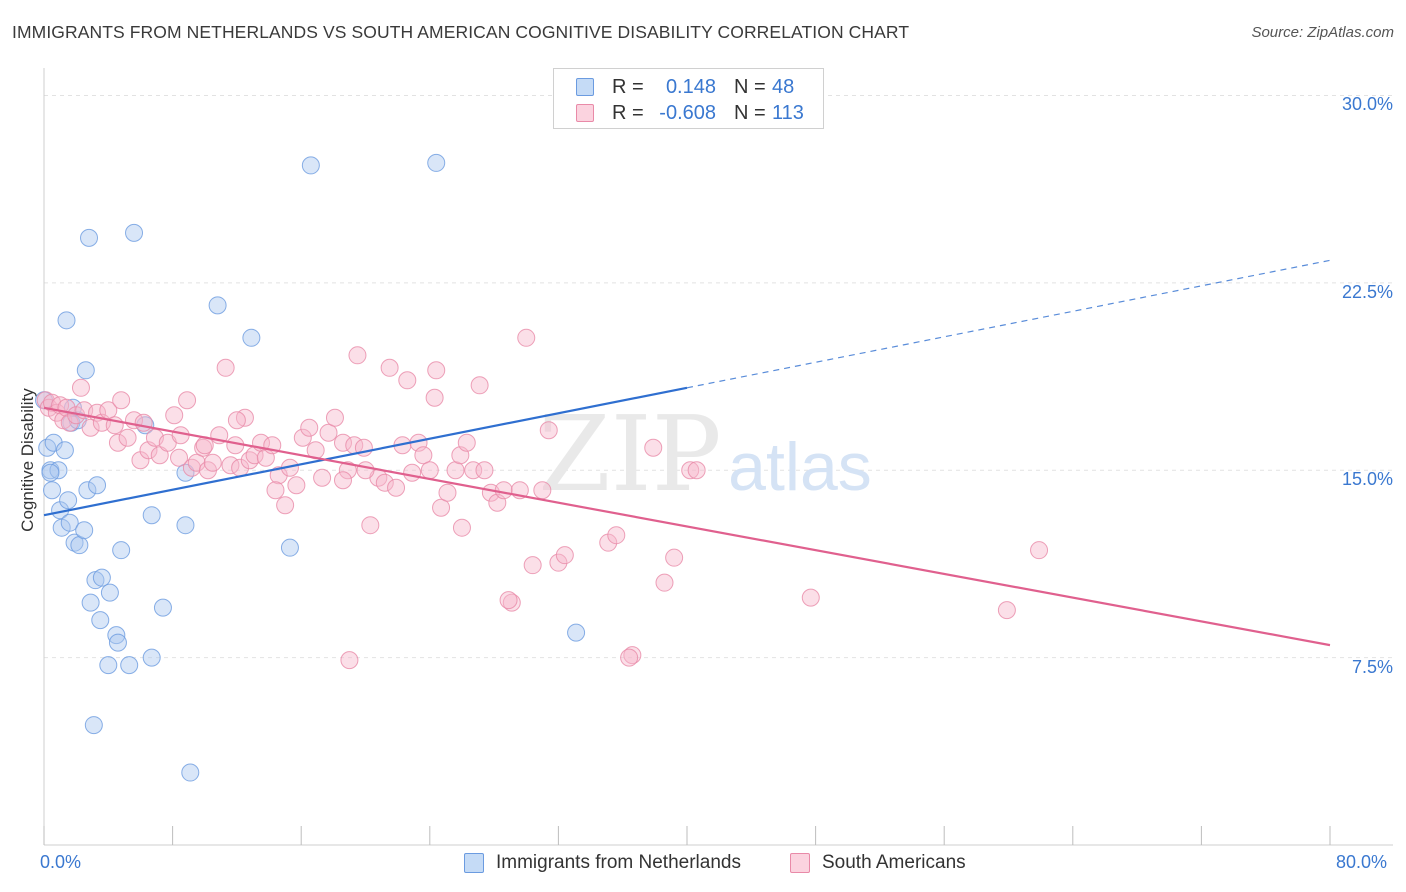 This screenshot has width=1406, height=892. I want to click on y-tick-label: 15.0%, so click(1367, 479).